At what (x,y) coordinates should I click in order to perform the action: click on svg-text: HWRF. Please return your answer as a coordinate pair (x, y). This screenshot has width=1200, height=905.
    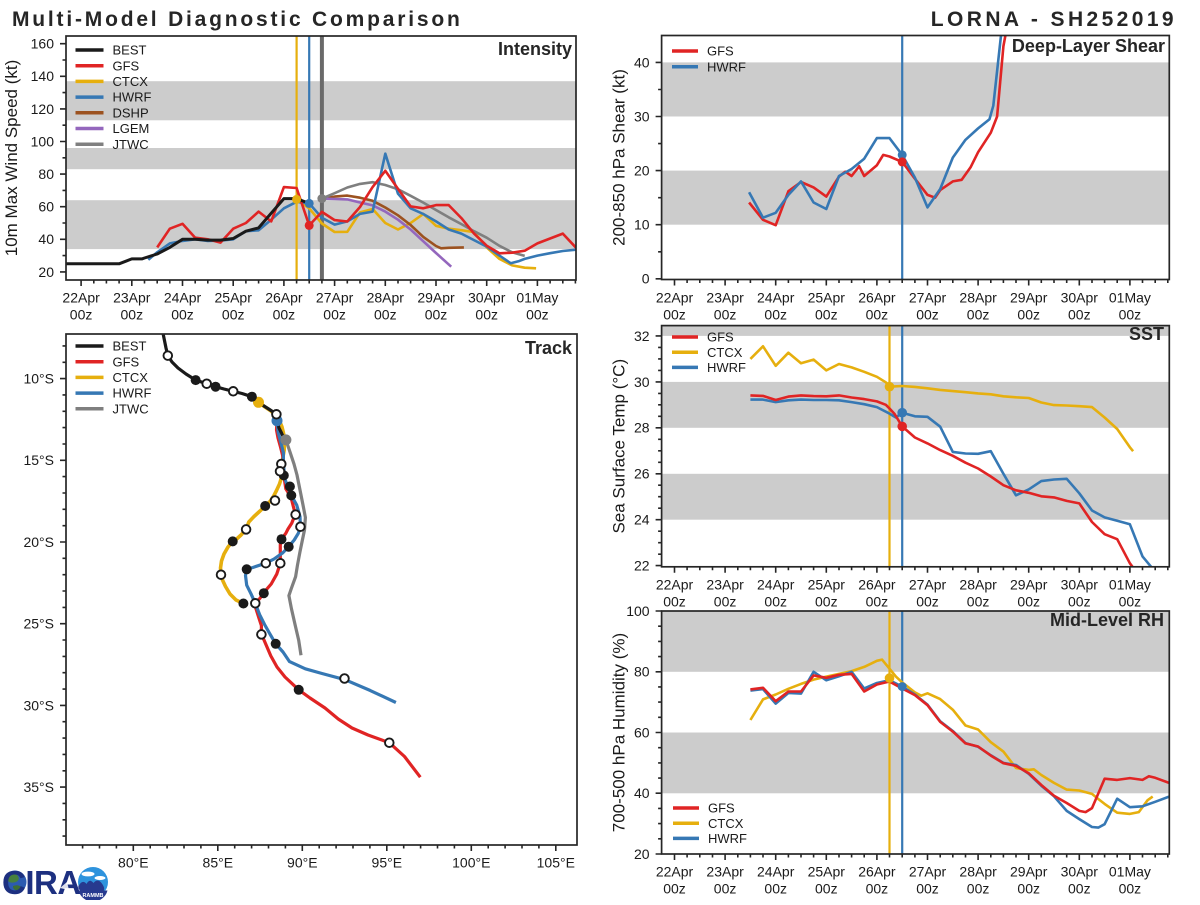
    Looking at the image, I should click on (726, 66).